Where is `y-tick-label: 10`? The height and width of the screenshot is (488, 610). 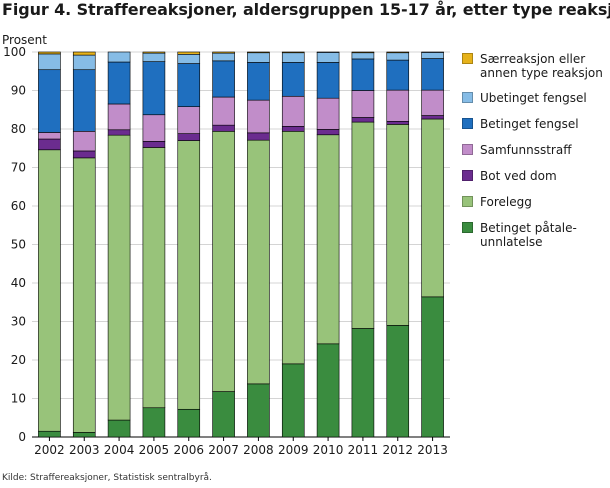
y-tick-label: 10 is located at coordinates (18, 399).